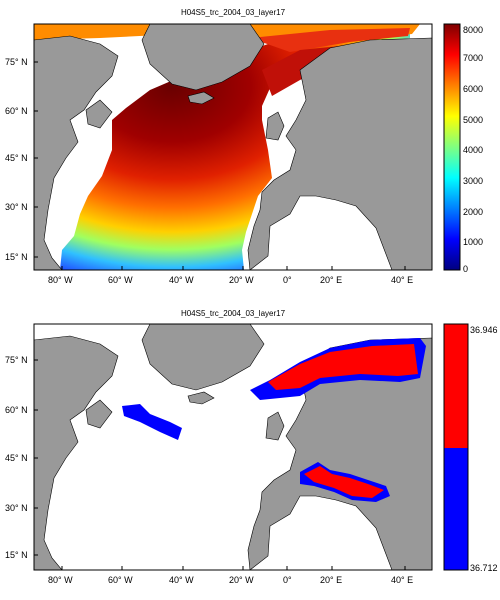 The width and height of the screenshot is (500, 600). Describe the element at coordinates (473, 242) in the screenshot. I see `colorbar-tick-label: 1000` at that location.